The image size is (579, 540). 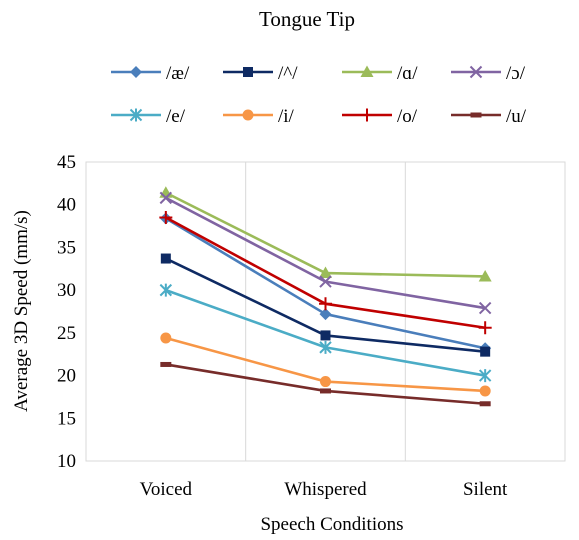 I want to click on y-tick-label: 20, so click(x=66, y=376).